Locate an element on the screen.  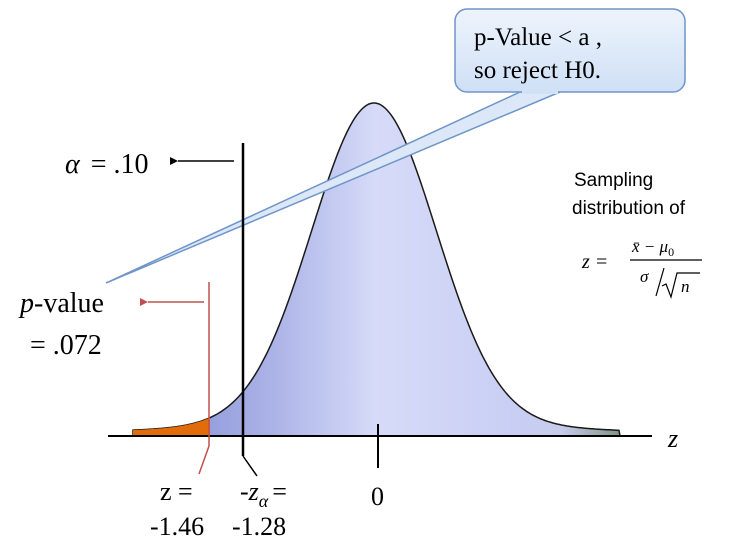
z-alpha-prefix: -z is located at coordinates (249, 491).